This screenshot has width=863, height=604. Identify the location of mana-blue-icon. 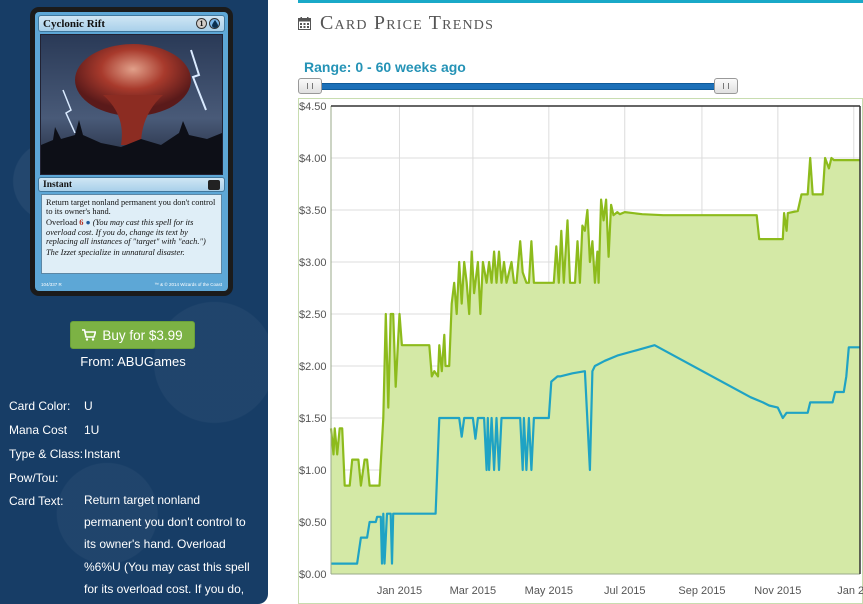
(214, 23).